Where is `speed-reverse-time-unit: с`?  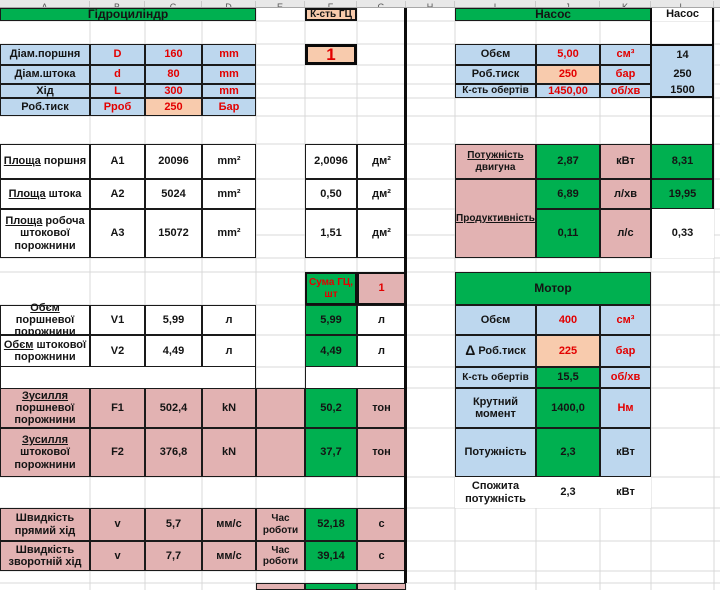 speed-reverse-time-unit: с is located at coordinates (381, 556).